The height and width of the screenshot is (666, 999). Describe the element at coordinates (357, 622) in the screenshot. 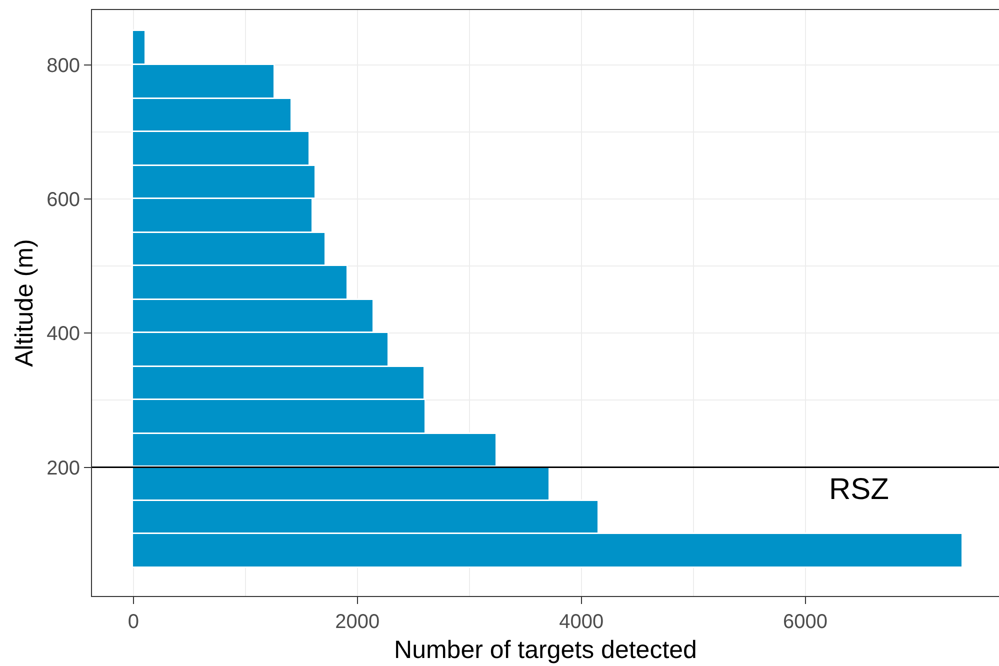

I see `x-tick-label: 2000` at that location.